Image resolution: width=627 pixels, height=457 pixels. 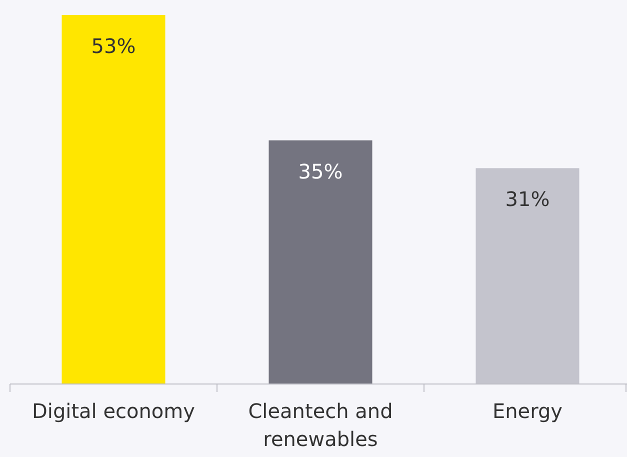 I want to click on x-tick-label: Cleantech and renewables, so click(x=320, y=425).